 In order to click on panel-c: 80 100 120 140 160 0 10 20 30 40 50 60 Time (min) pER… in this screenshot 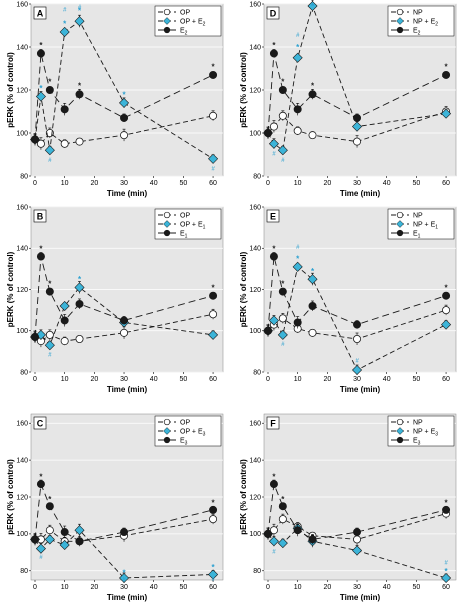, I will do `click(115, 507)`.